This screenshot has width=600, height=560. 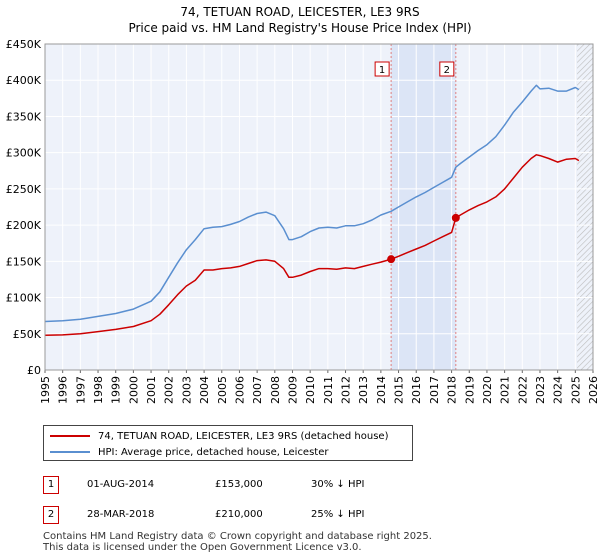 I want to click on transaction-row: 1 01-AUG-2014 £153,000 30% ↓ HPI, so click(x=303, y=486).